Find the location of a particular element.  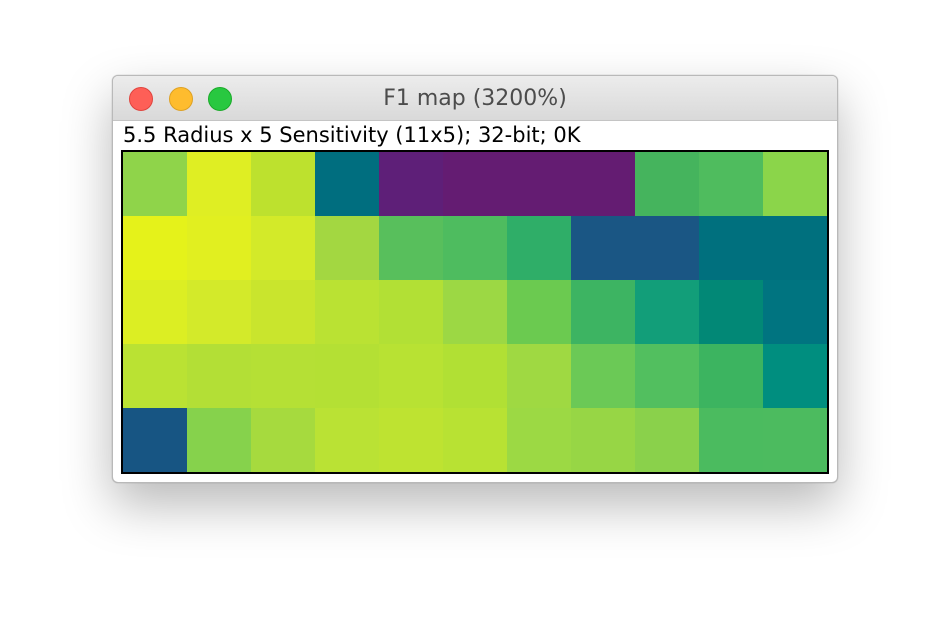

window-title: F1 map (3200%) is located at coordinates (475, 98).